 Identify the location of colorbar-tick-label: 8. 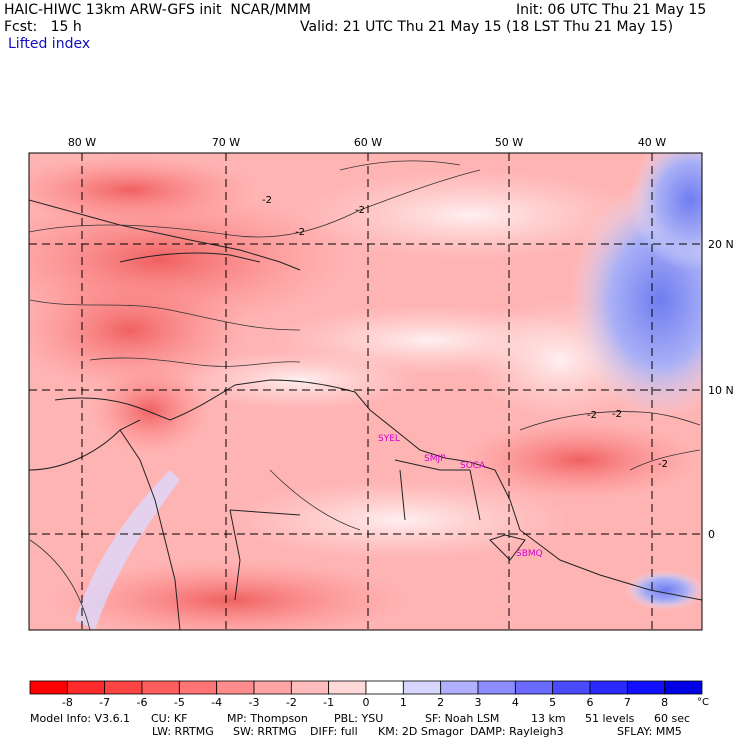
(664, 702).